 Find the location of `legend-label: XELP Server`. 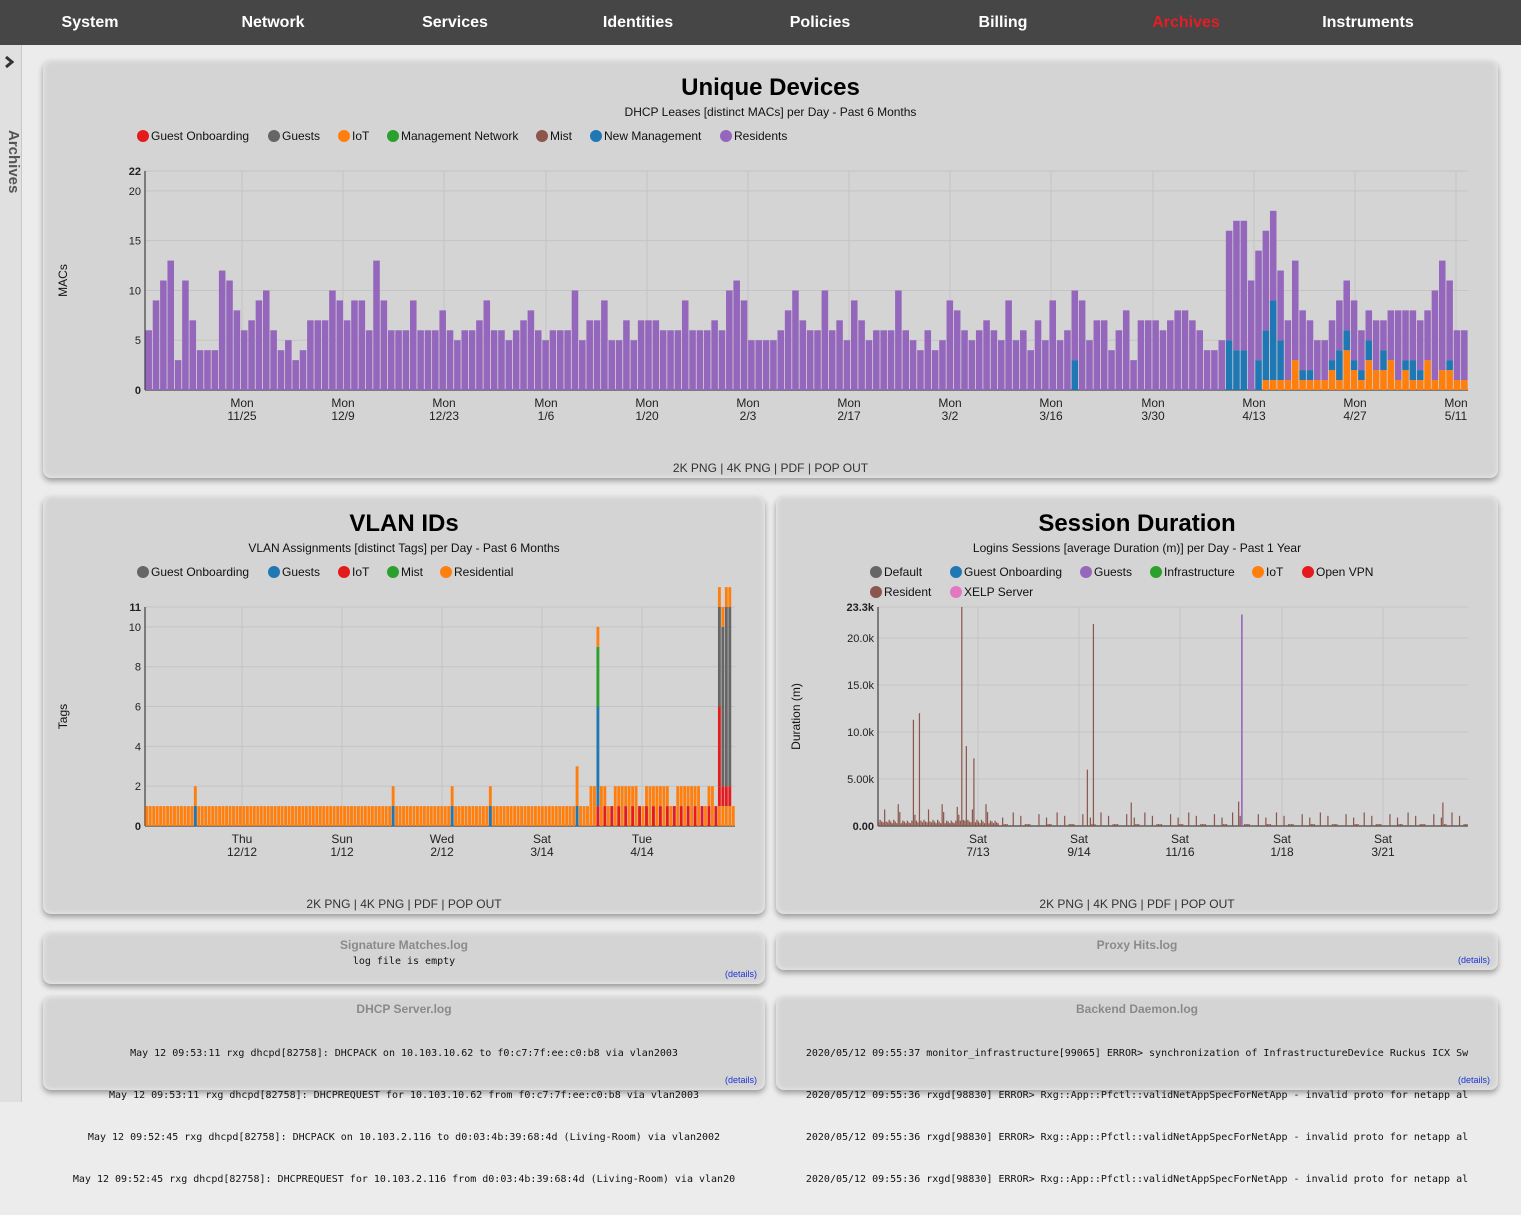

legend-label: XELP Server is located at coordinates (999, 592).